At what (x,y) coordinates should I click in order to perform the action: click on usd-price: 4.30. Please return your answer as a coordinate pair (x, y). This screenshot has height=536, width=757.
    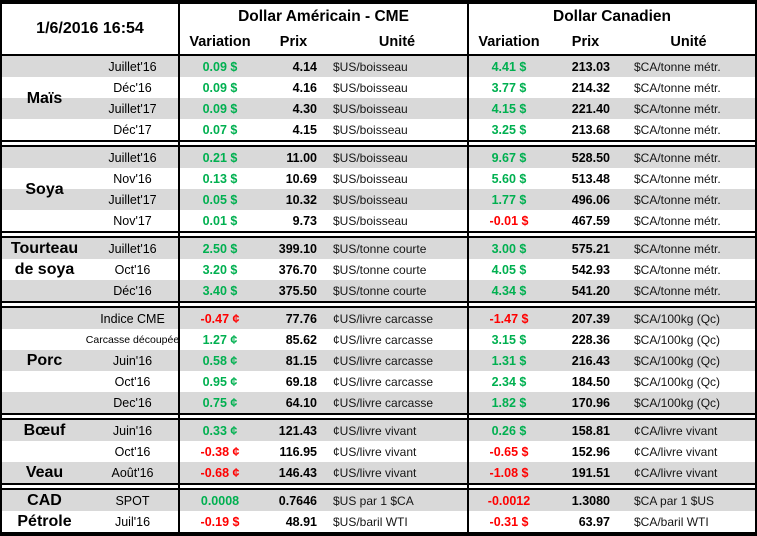
    Looking at the image, I should click on (304, 108).